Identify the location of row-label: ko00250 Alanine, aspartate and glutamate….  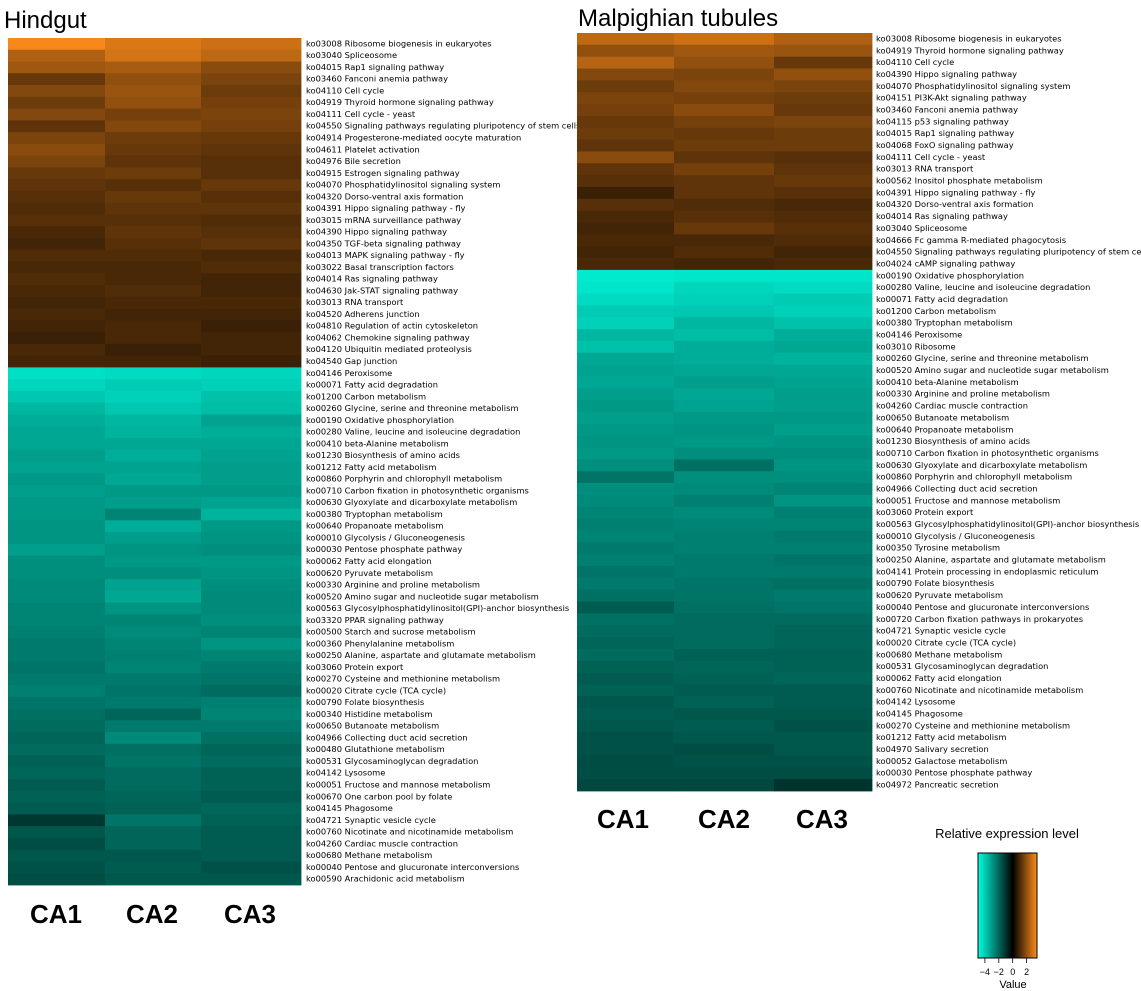
(421, 655).